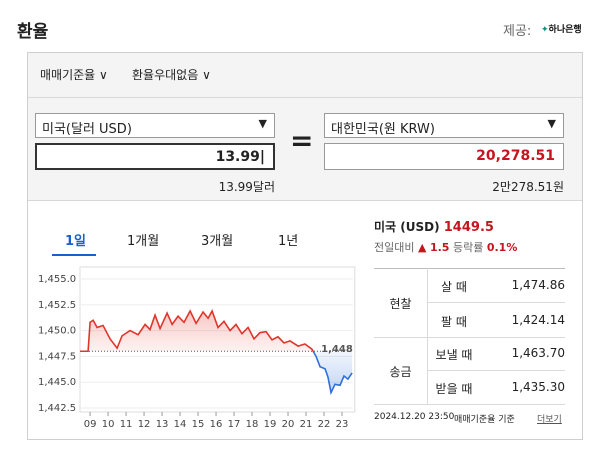 Image resolution: width=600 pixels, height=453 pixels. I want to click on up-icon: ▲, so click(422, 247).